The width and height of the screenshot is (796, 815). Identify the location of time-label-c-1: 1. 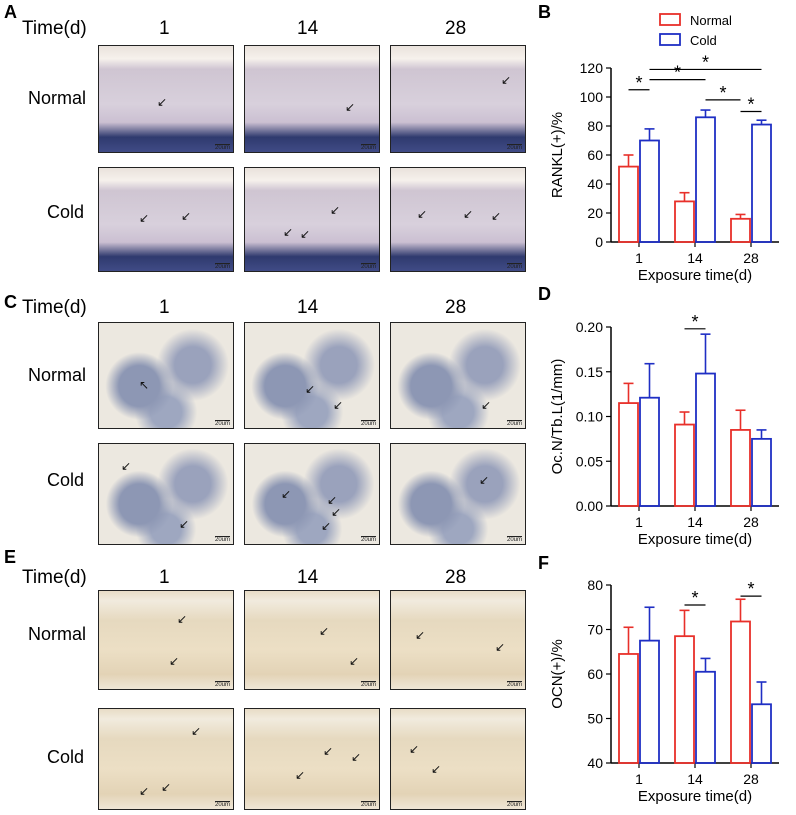
(164, 307).